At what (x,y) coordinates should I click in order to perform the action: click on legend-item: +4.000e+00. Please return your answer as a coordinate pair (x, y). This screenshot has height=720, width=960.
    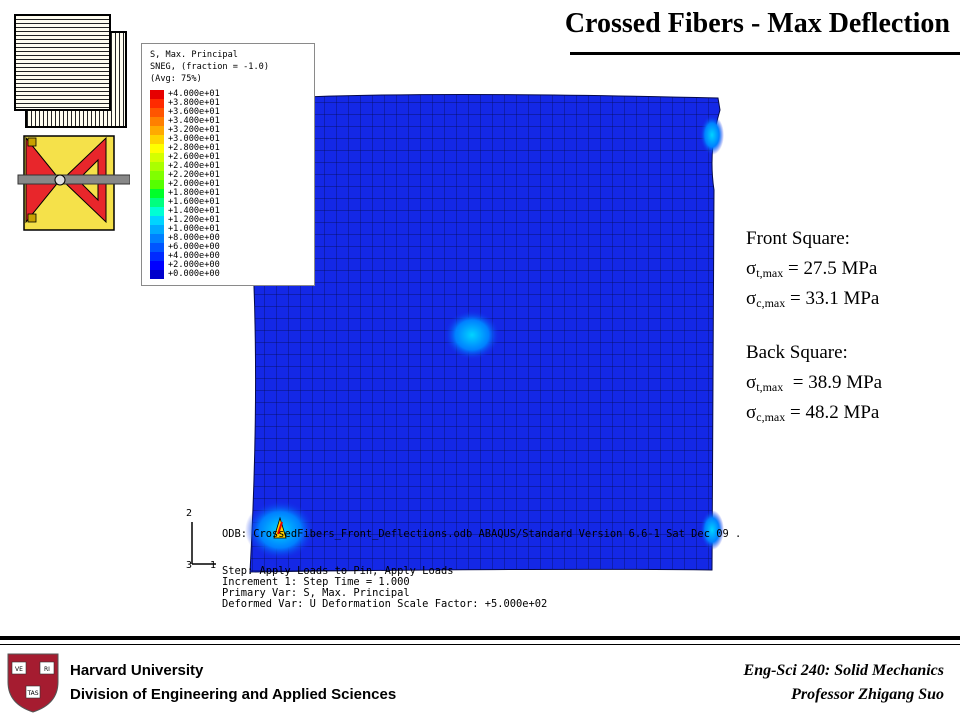
    Looking at the image, I should click on (185, 256).